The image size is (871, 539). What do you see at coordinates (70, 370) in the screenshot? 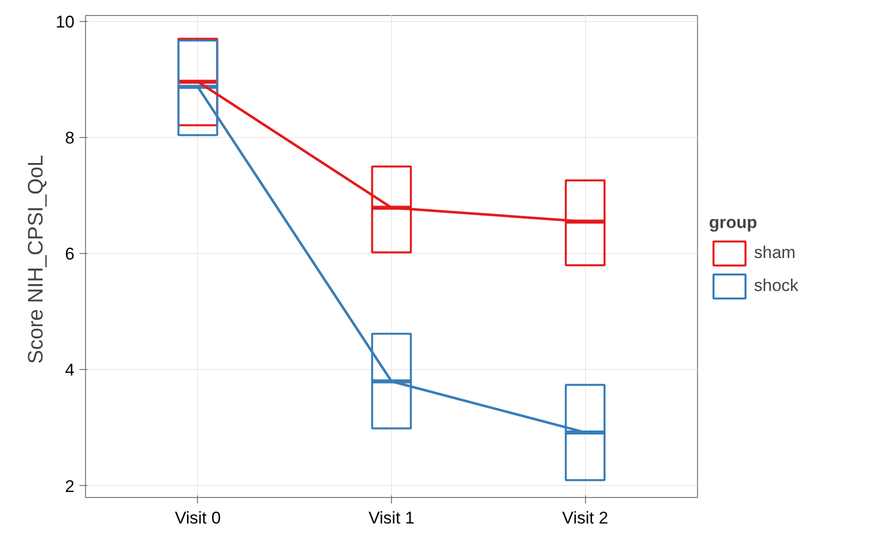
I see `y-tick-label: 4` at bounding box center [70, 370].